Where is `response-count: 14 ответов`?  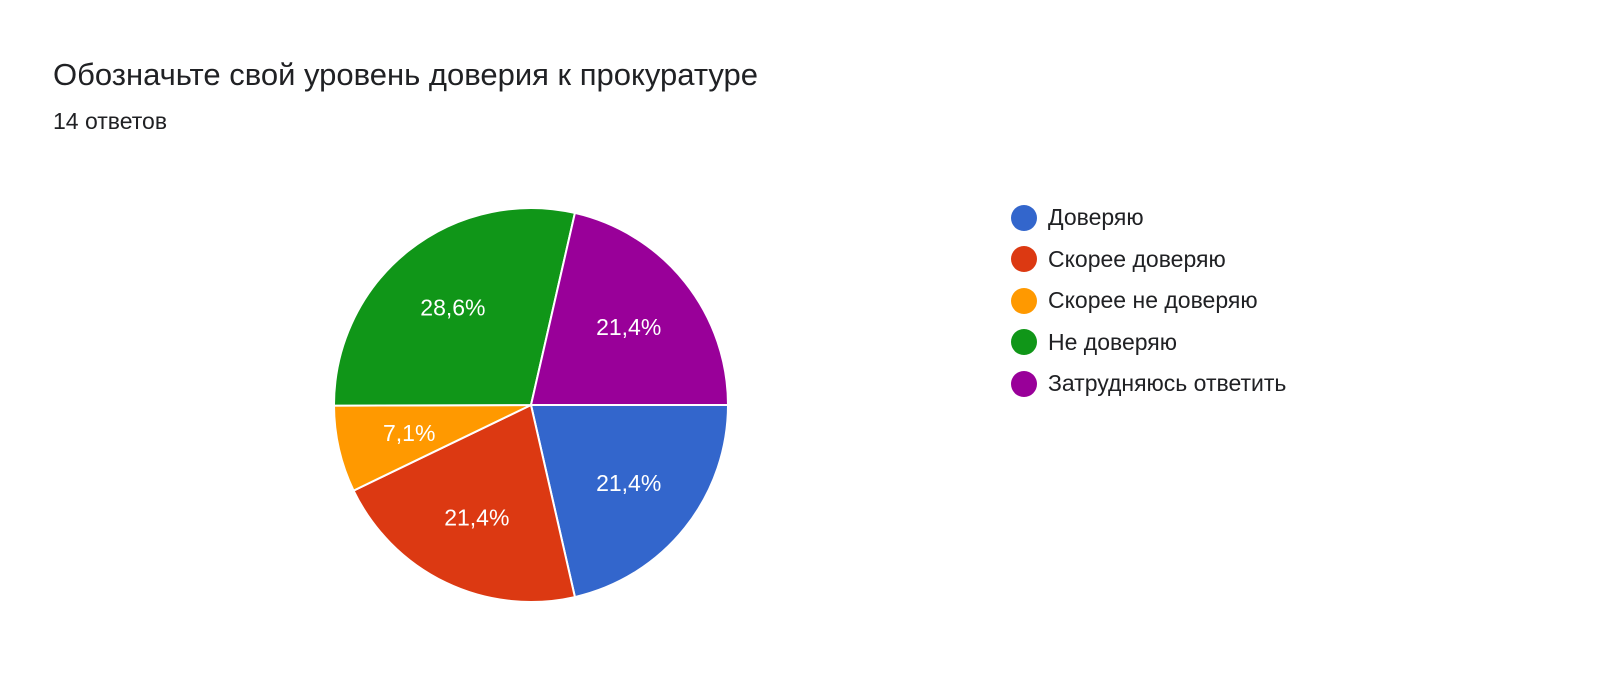
response-count: 14 ответов is located at coordinates (110, 121).